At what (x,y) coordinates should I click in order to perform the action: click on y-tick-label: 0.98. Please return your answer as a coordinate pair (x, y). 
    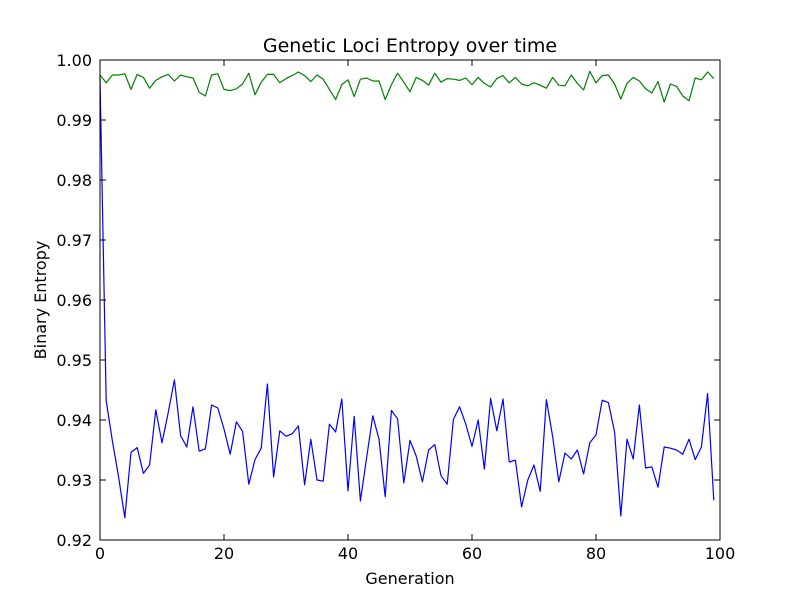
    Looking at the image, I should click on (74, 180).